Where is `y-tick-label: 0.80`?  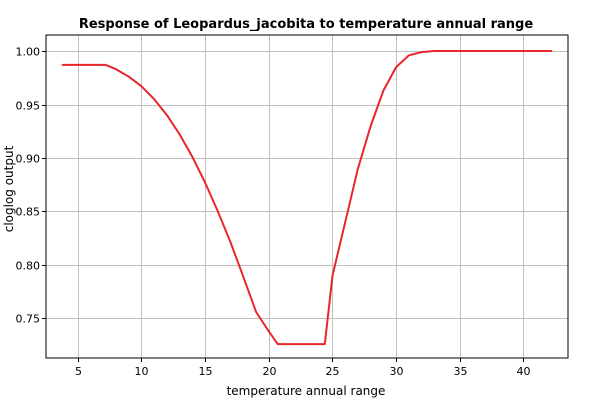 y-tick-label: 0.80 is located at coordinates (28, 266).